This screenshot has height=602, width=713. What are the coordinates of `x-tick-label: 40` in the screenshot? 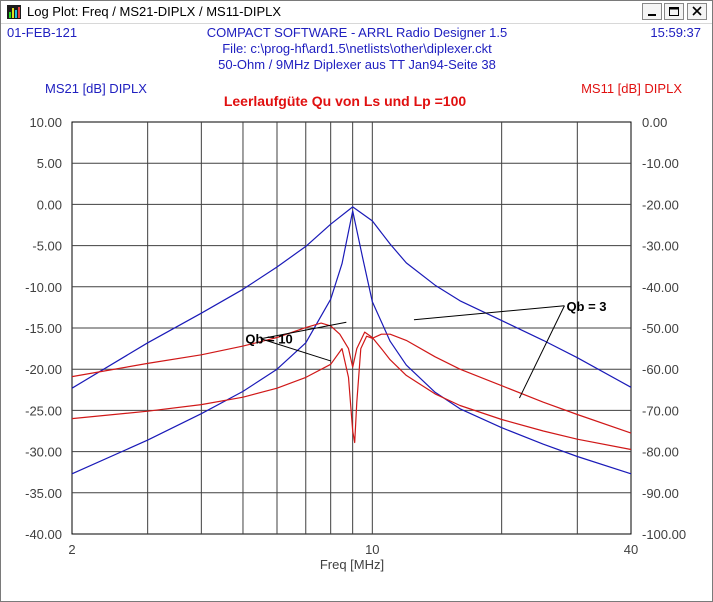 It's located at (631, 549).